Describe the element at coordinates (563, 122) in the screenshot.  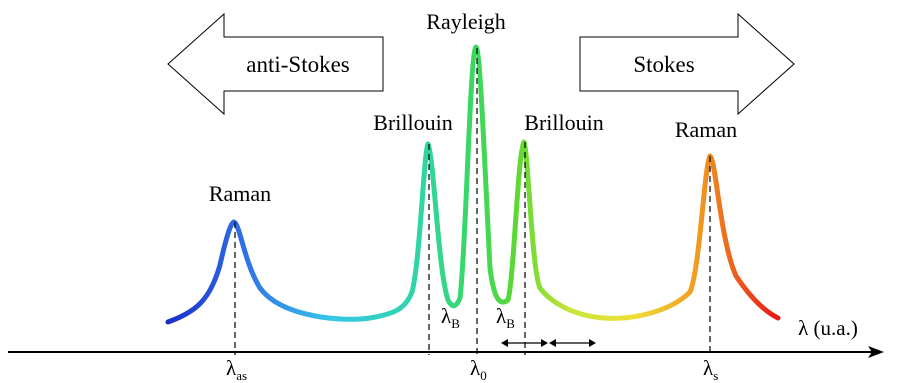
I see `label-brillouin-right: Brillouin` at that location.